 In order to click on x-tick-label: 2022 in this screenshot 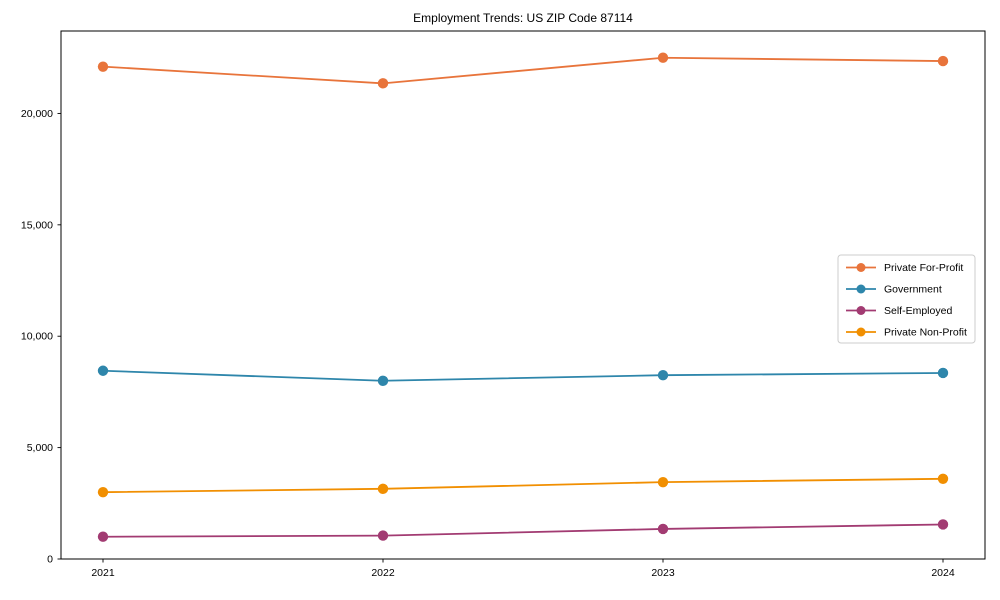, I will do `click(383, 573)`.